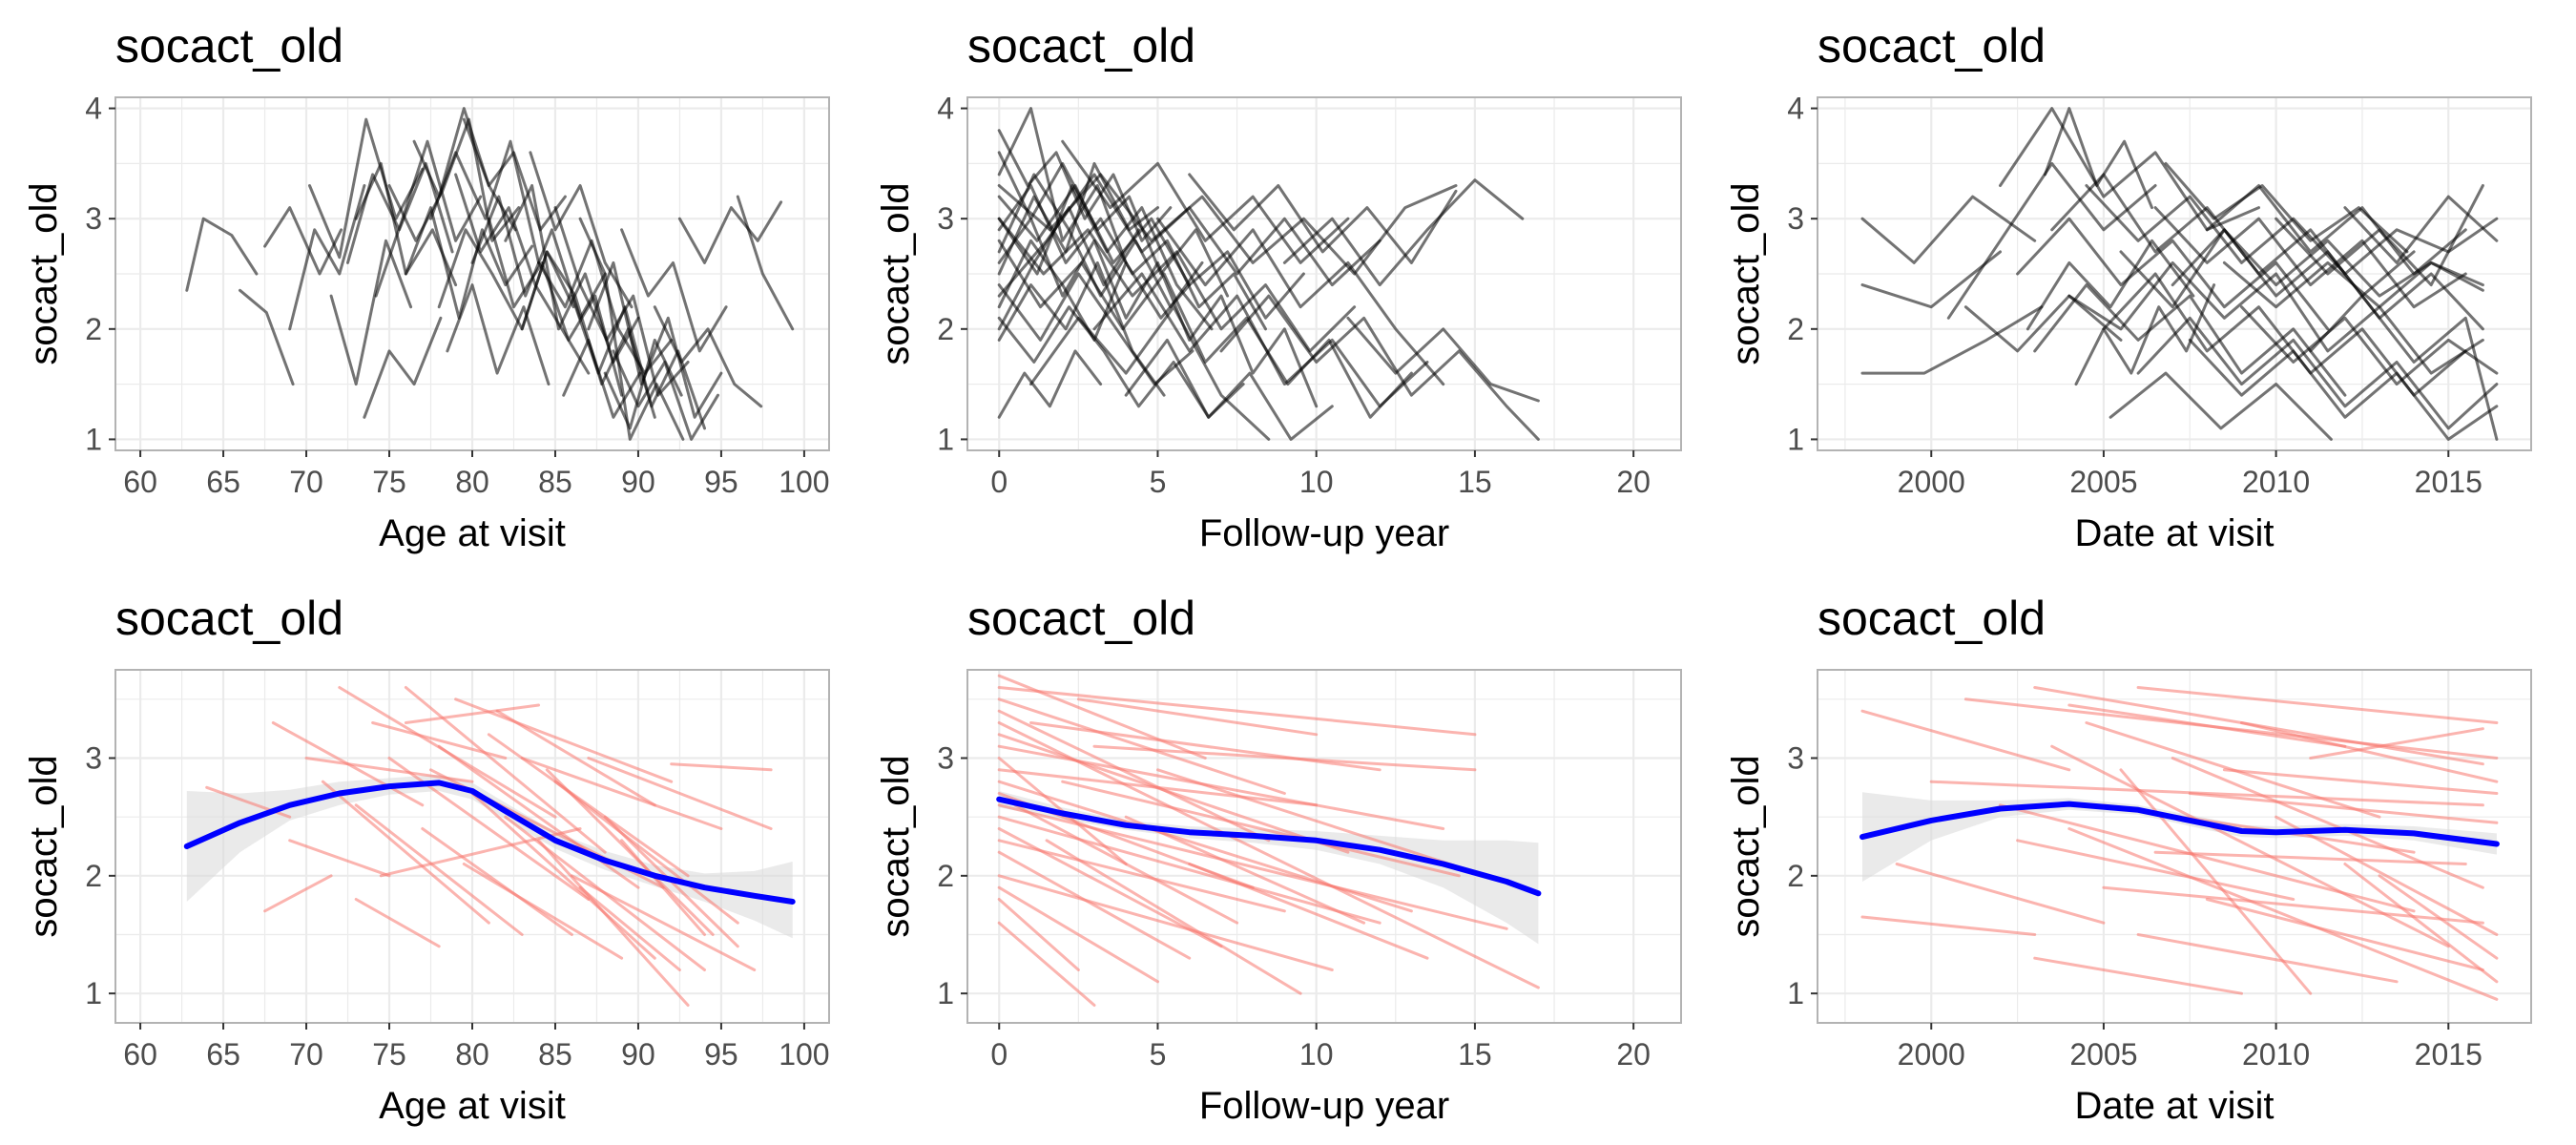 The image size is (2576, 1145). What do you see at coordinates (999, 482) in the screenshot?
I see `x-tick-label: 0` at bounding box center [999, 482].